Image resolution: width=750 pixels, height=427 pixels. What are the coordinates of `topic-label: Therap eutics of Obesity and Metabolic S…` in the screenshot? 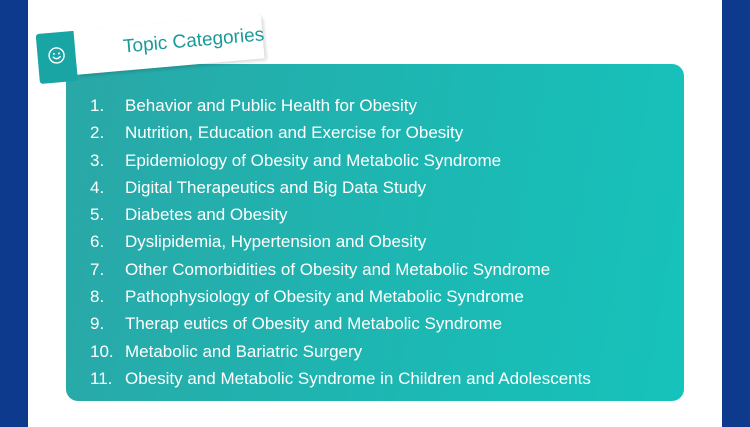 It's located at (314, 324).